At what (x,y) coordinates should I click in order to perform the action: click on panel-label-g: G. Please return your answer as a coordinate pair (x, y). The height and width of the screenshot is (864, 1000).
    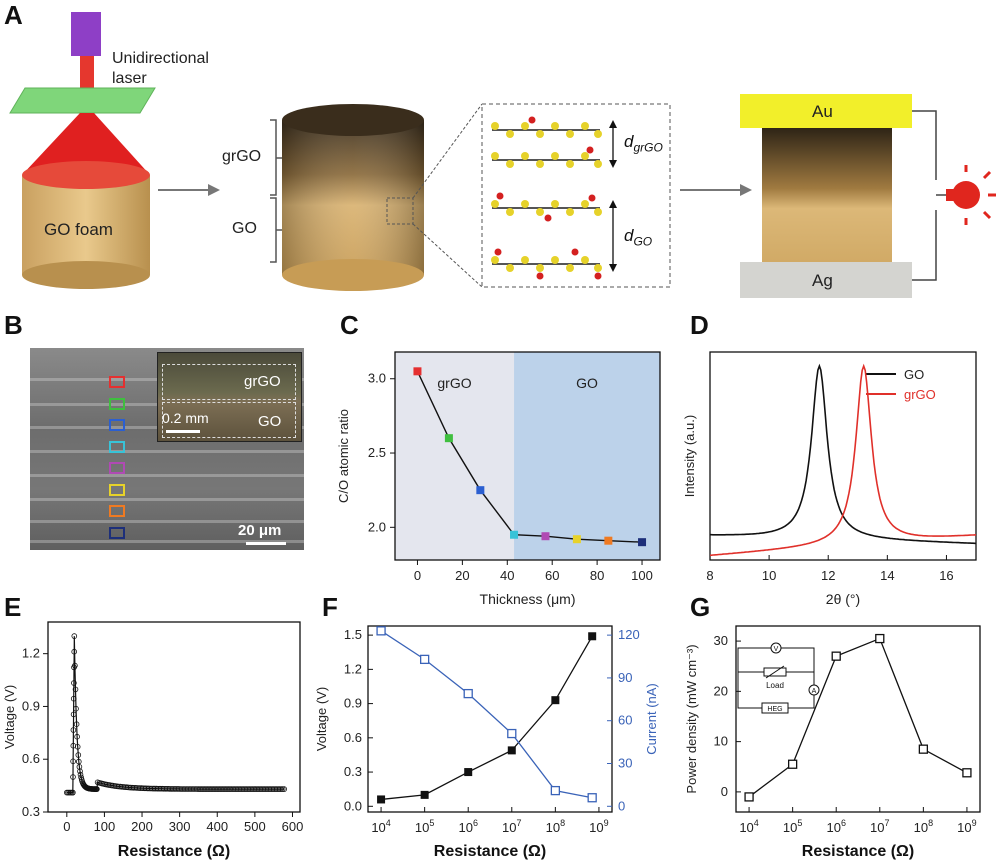
    Looking at the image, I should click on (700, 607).